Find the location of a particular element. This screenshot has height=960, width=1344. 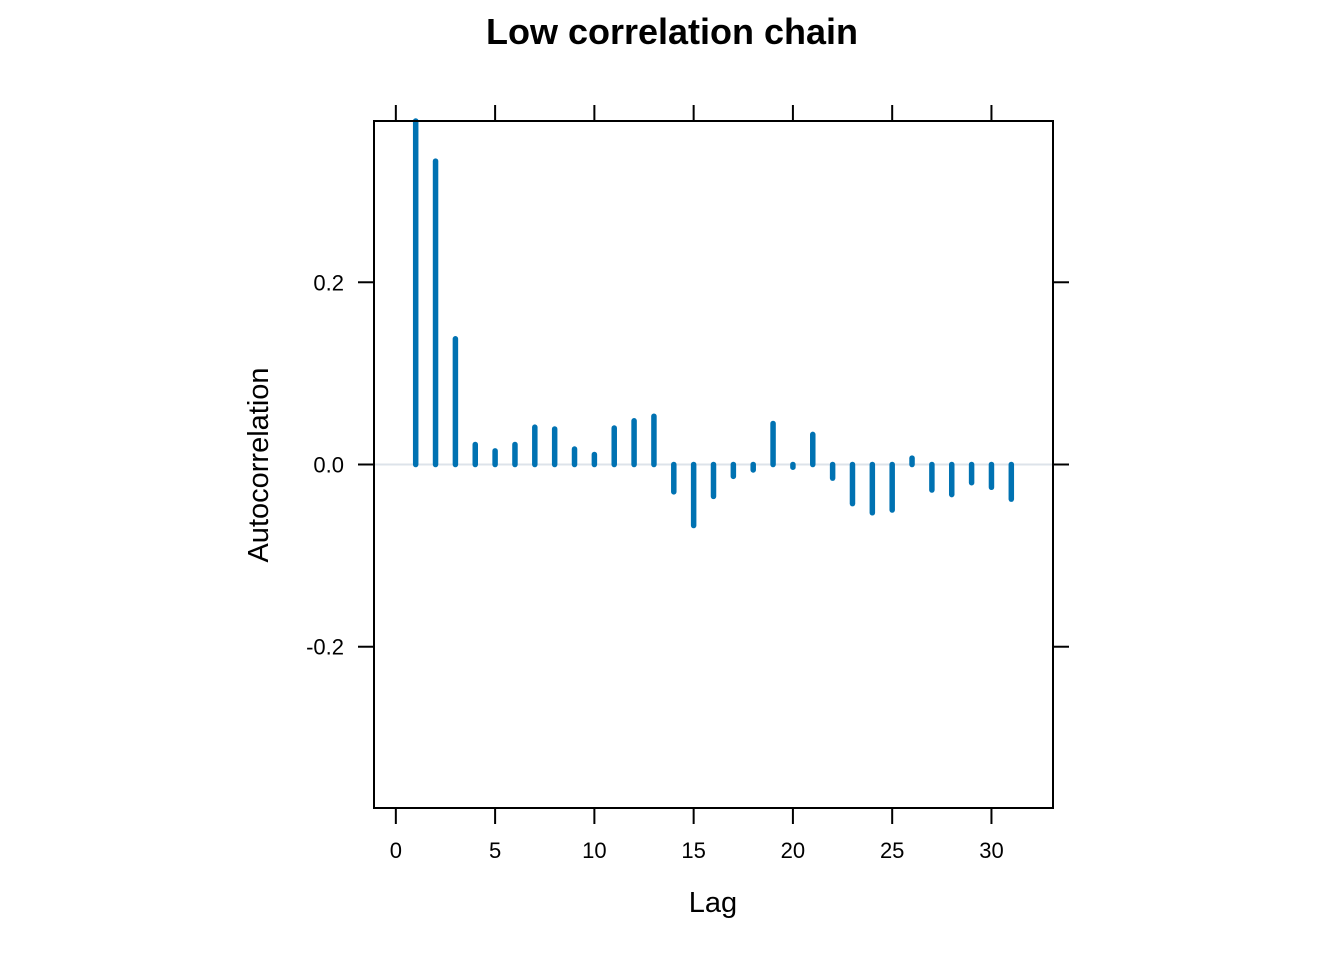

y-tick-label: 0.2 is located at coordinates (328, 282).